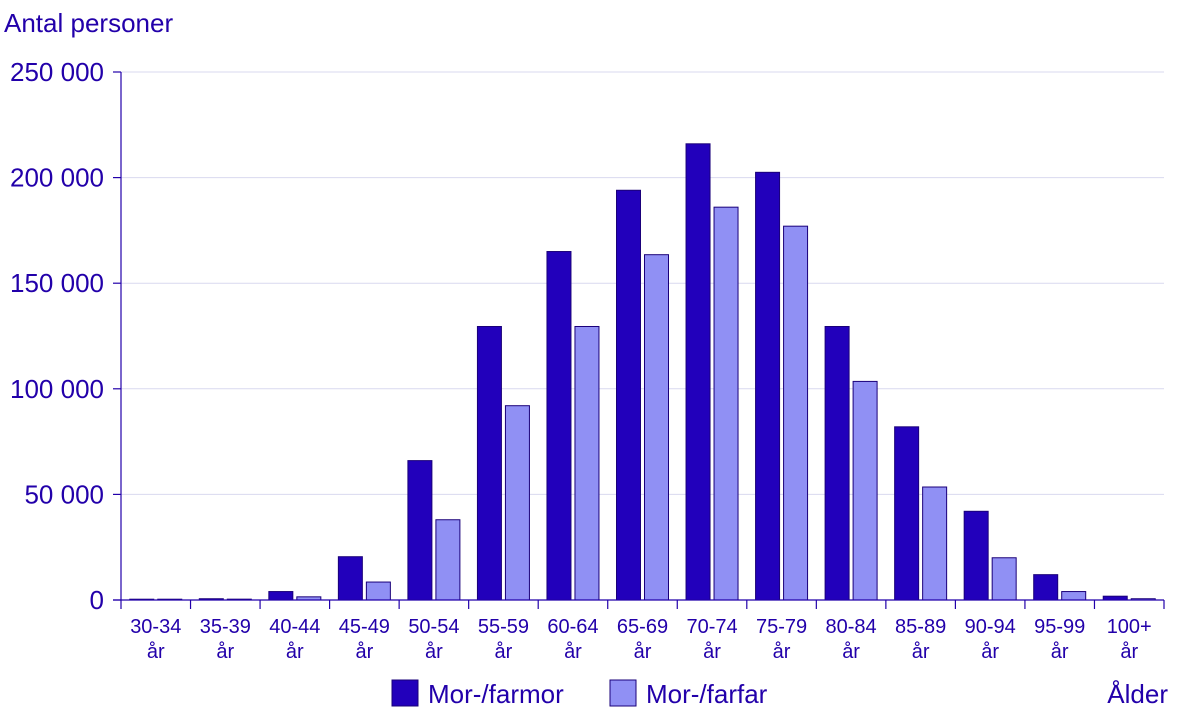 This screenshot has width=1200, height=725. Describe the element at coordinates (88, 23) in the screenshot. I see `y-axis-label: Antal personer` at that location.